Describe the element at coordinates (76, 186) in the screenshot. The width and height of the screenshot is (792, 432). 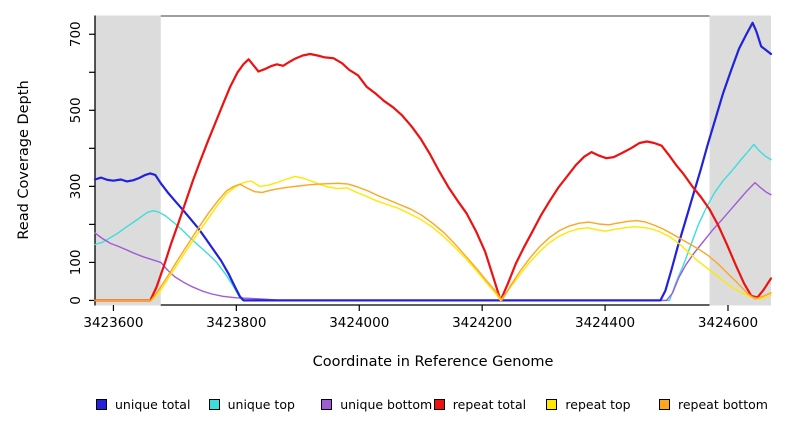
I see `y-tick-label: 300` at that location.